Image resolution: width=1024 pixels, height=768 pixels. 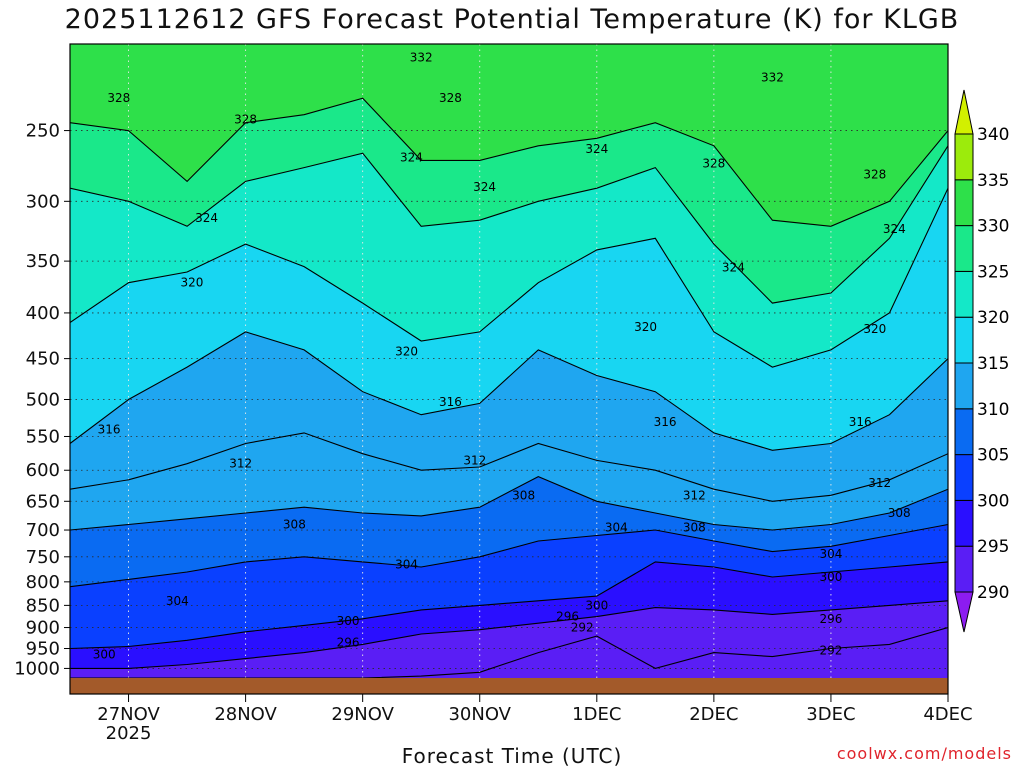 I want to click on y-tick-label: 900, so click(x=43, y=628).